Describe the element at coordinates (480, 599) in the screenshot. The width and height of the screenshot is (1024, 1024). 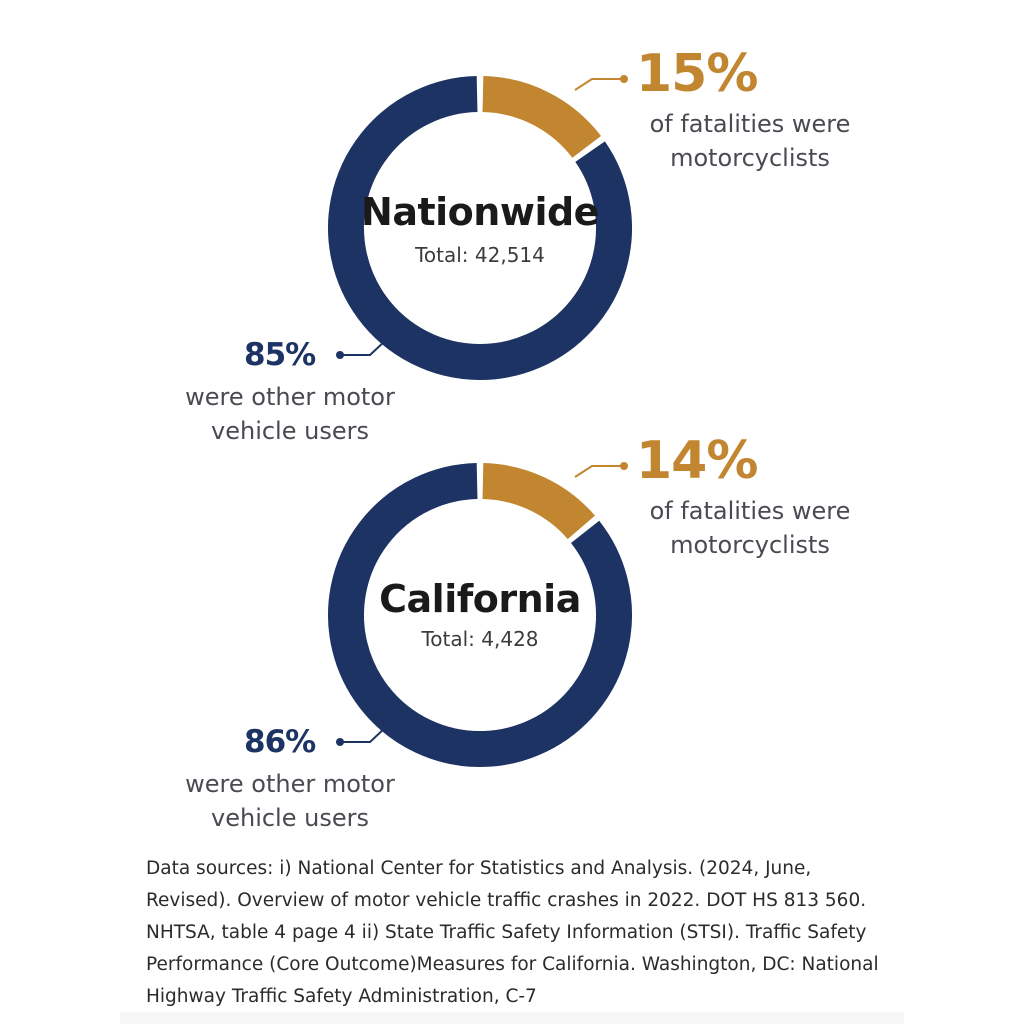
I see `chart-title: California` at that location.